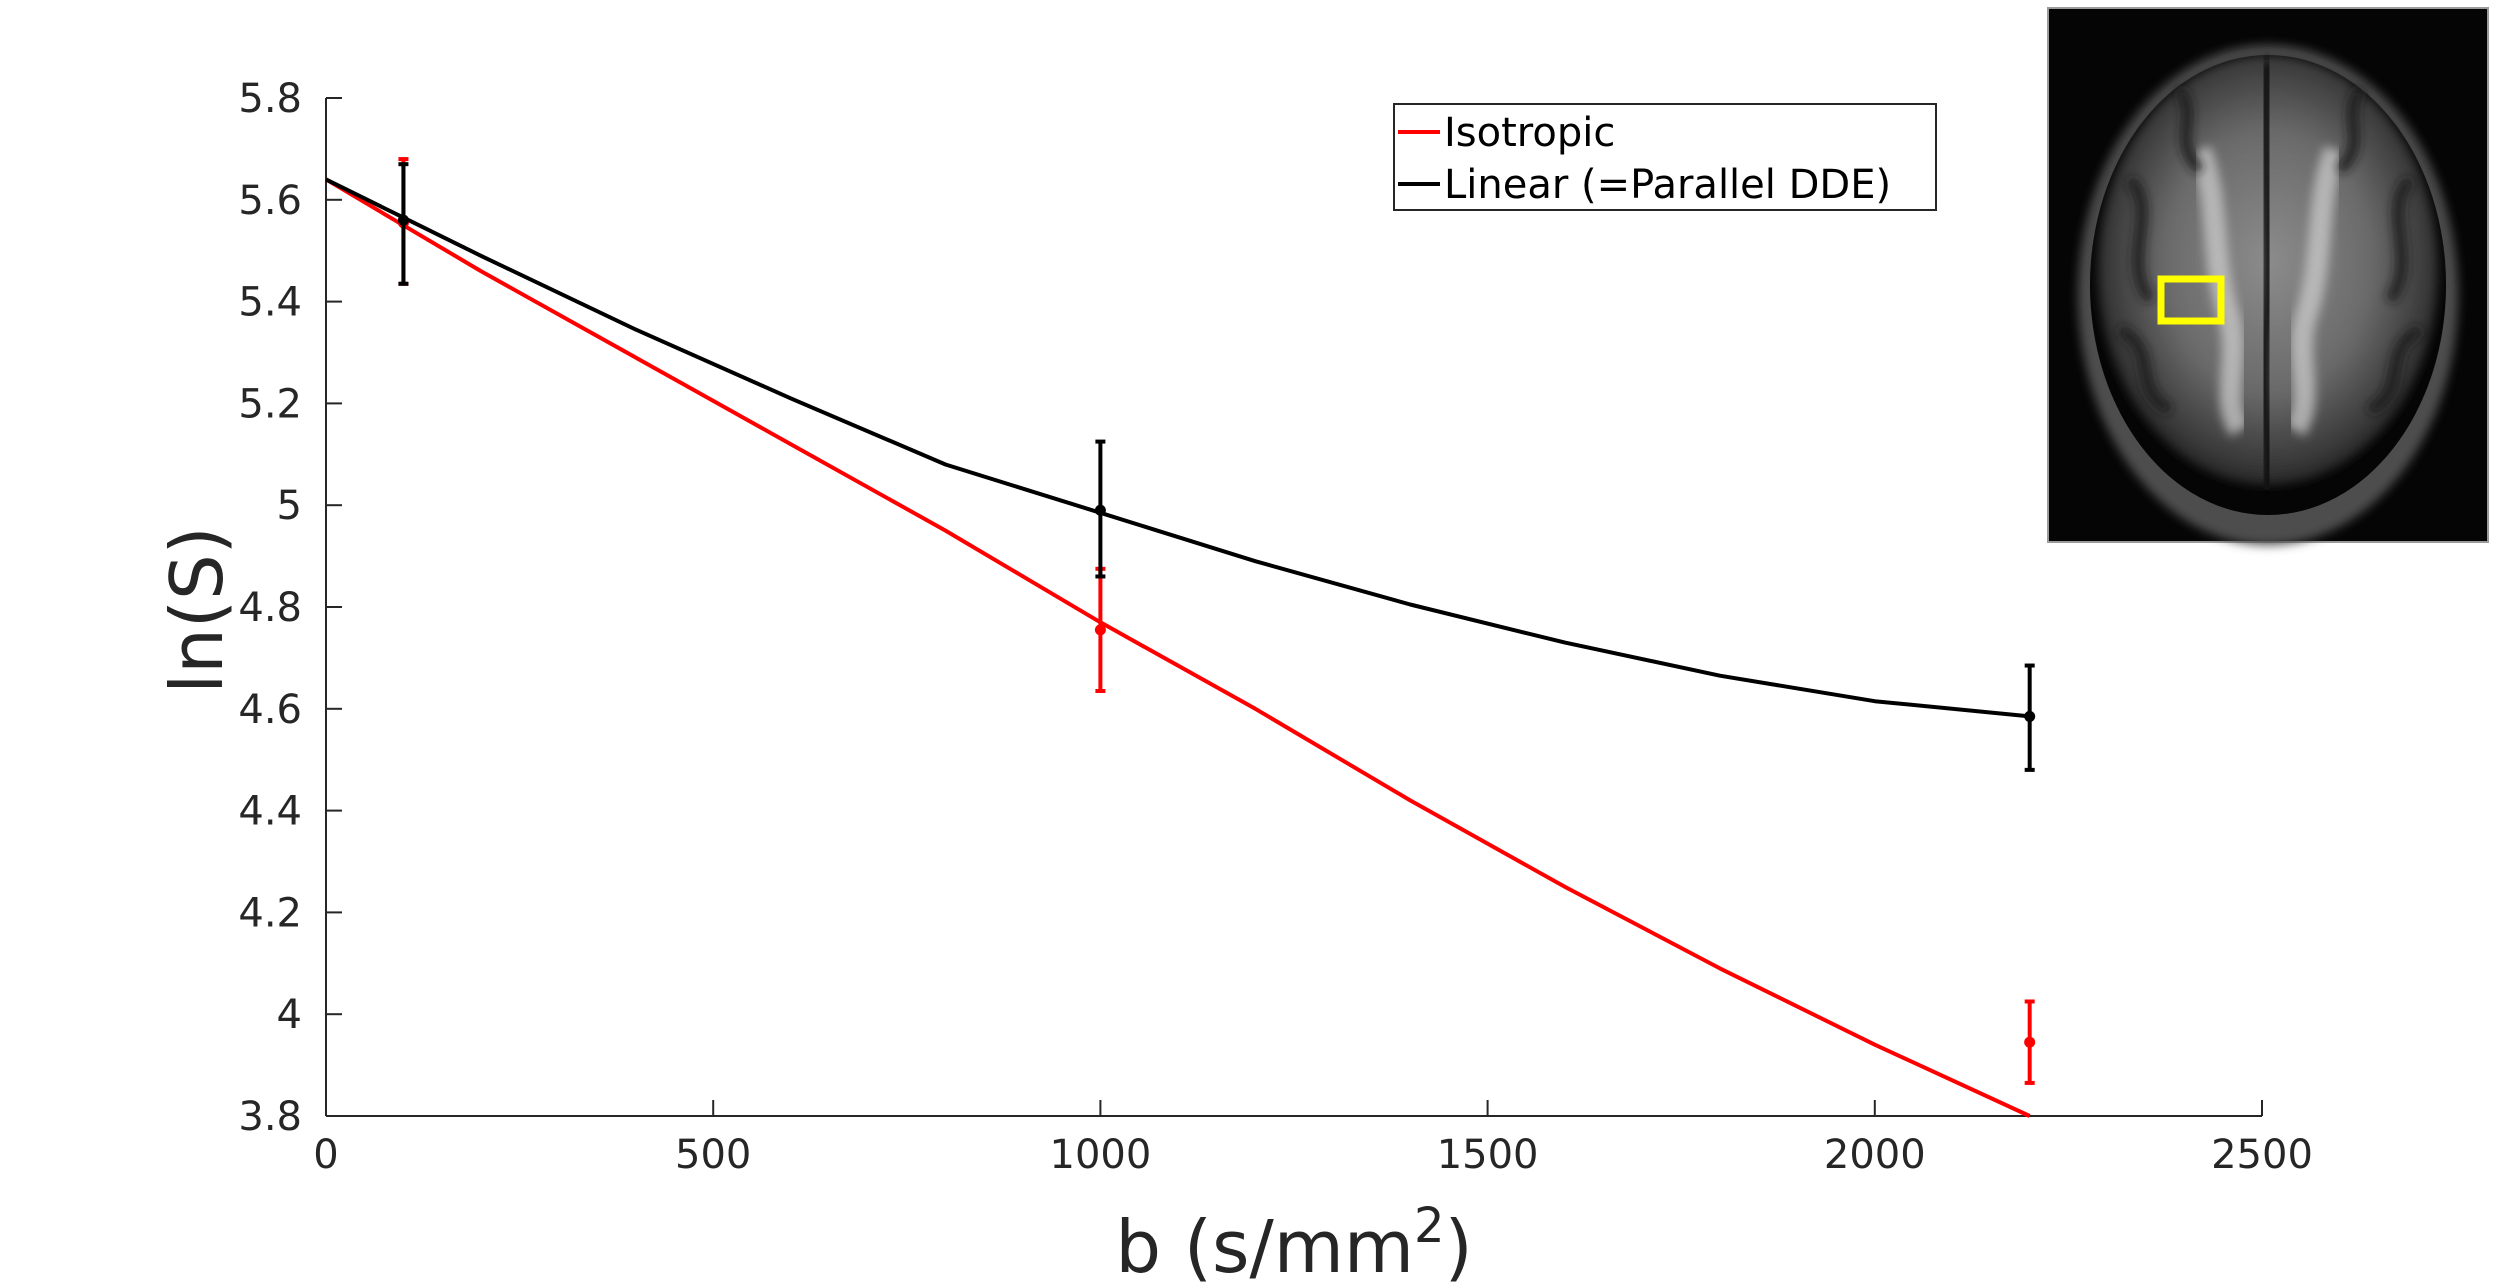  I want to click on y-tick-label: 4.4, so click(270, 812).